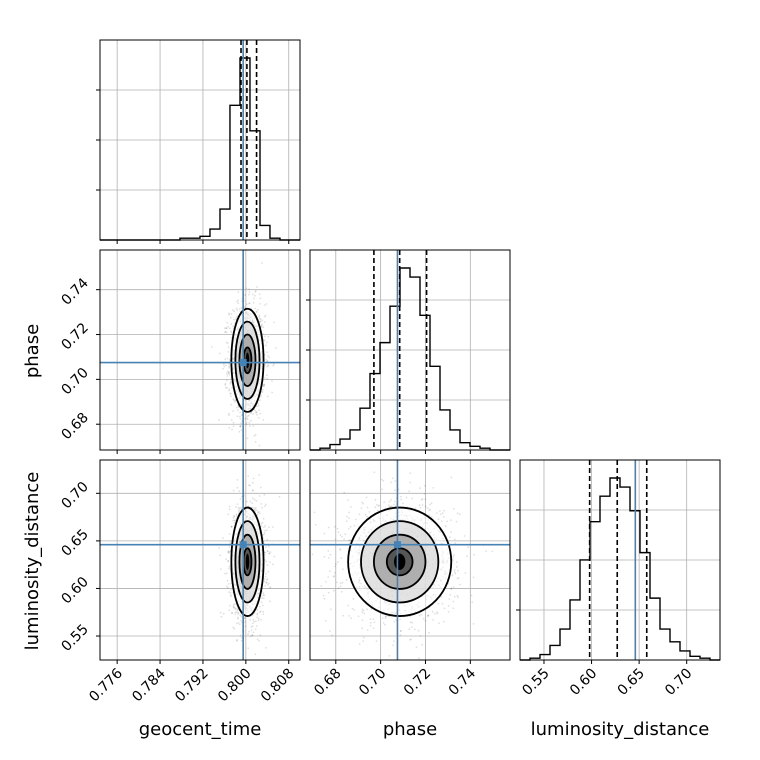  What do you see at coordinates (620, 729) in the screenshot?
I see `x-axis-title-luminosity-distance: luminosity_distance` at bounding box center [620, 729].